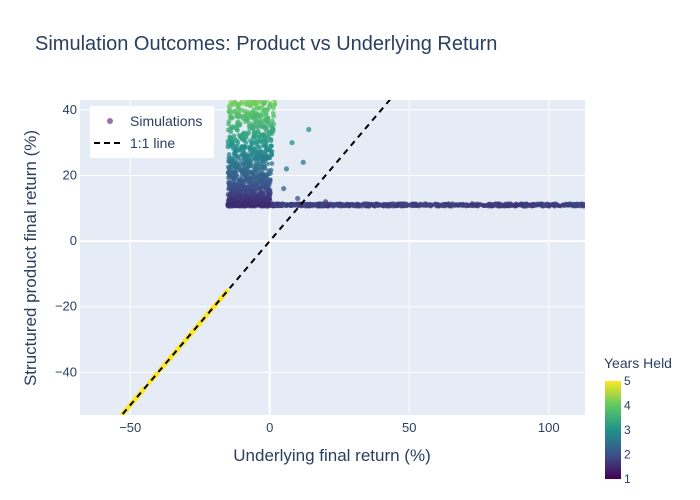 Image resolution: width=700 pixels, height=500 pixels. Describe the element at coordinates (66, 306) in the screenshot. I see `y-tick-label: −20` at that location.